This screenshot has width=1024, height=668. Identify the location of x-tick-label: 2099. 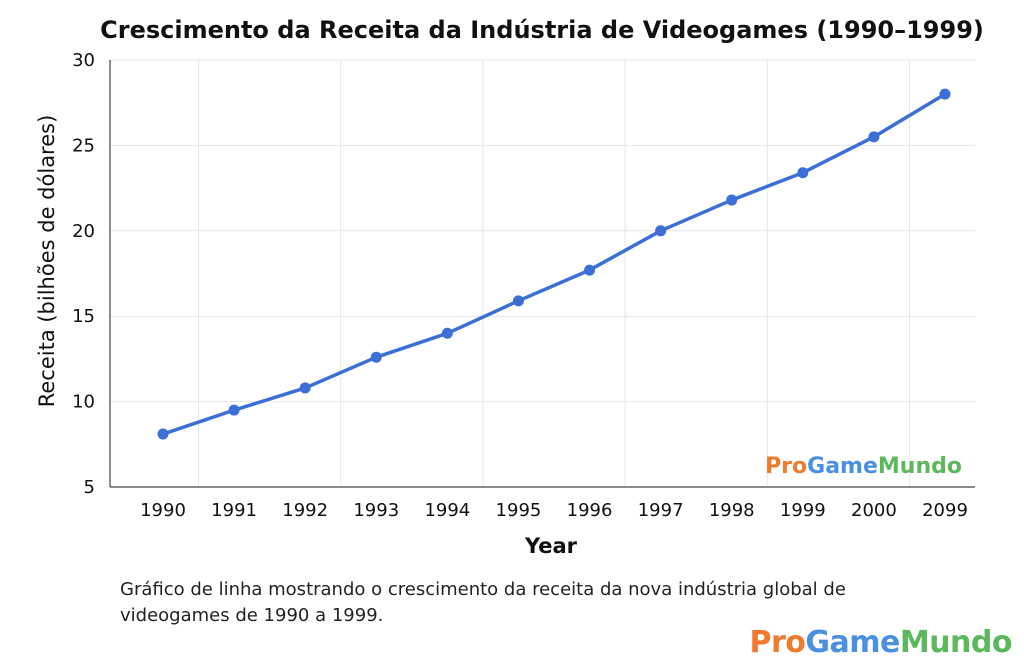
(945, 510).